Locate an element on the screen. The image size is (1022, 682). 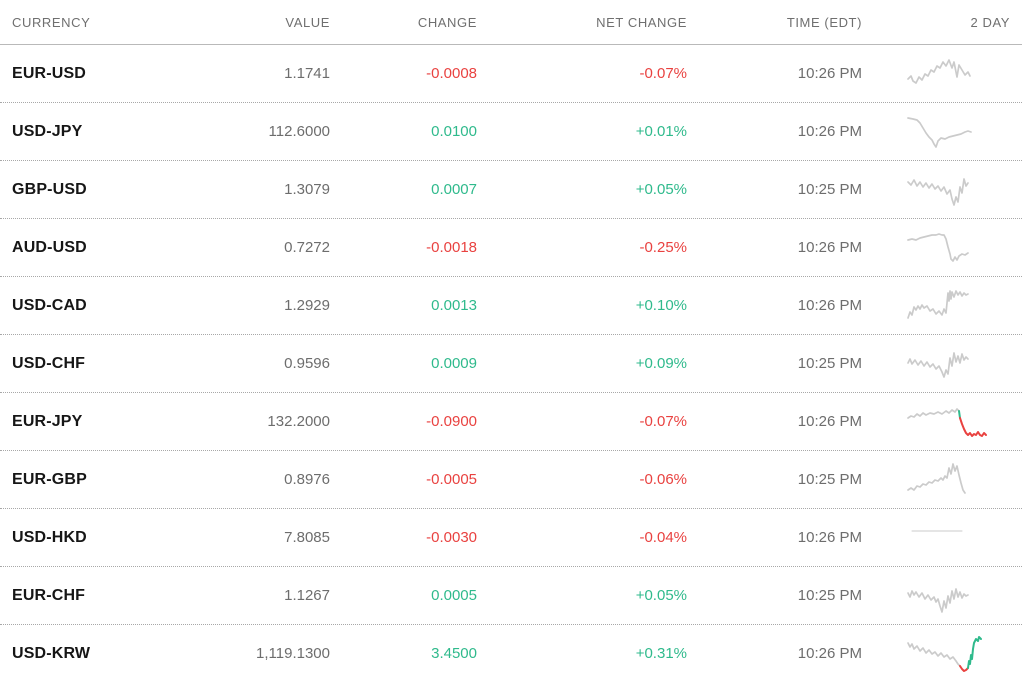
net-change-cell: -0.25% is located at coordinates (663, 247).